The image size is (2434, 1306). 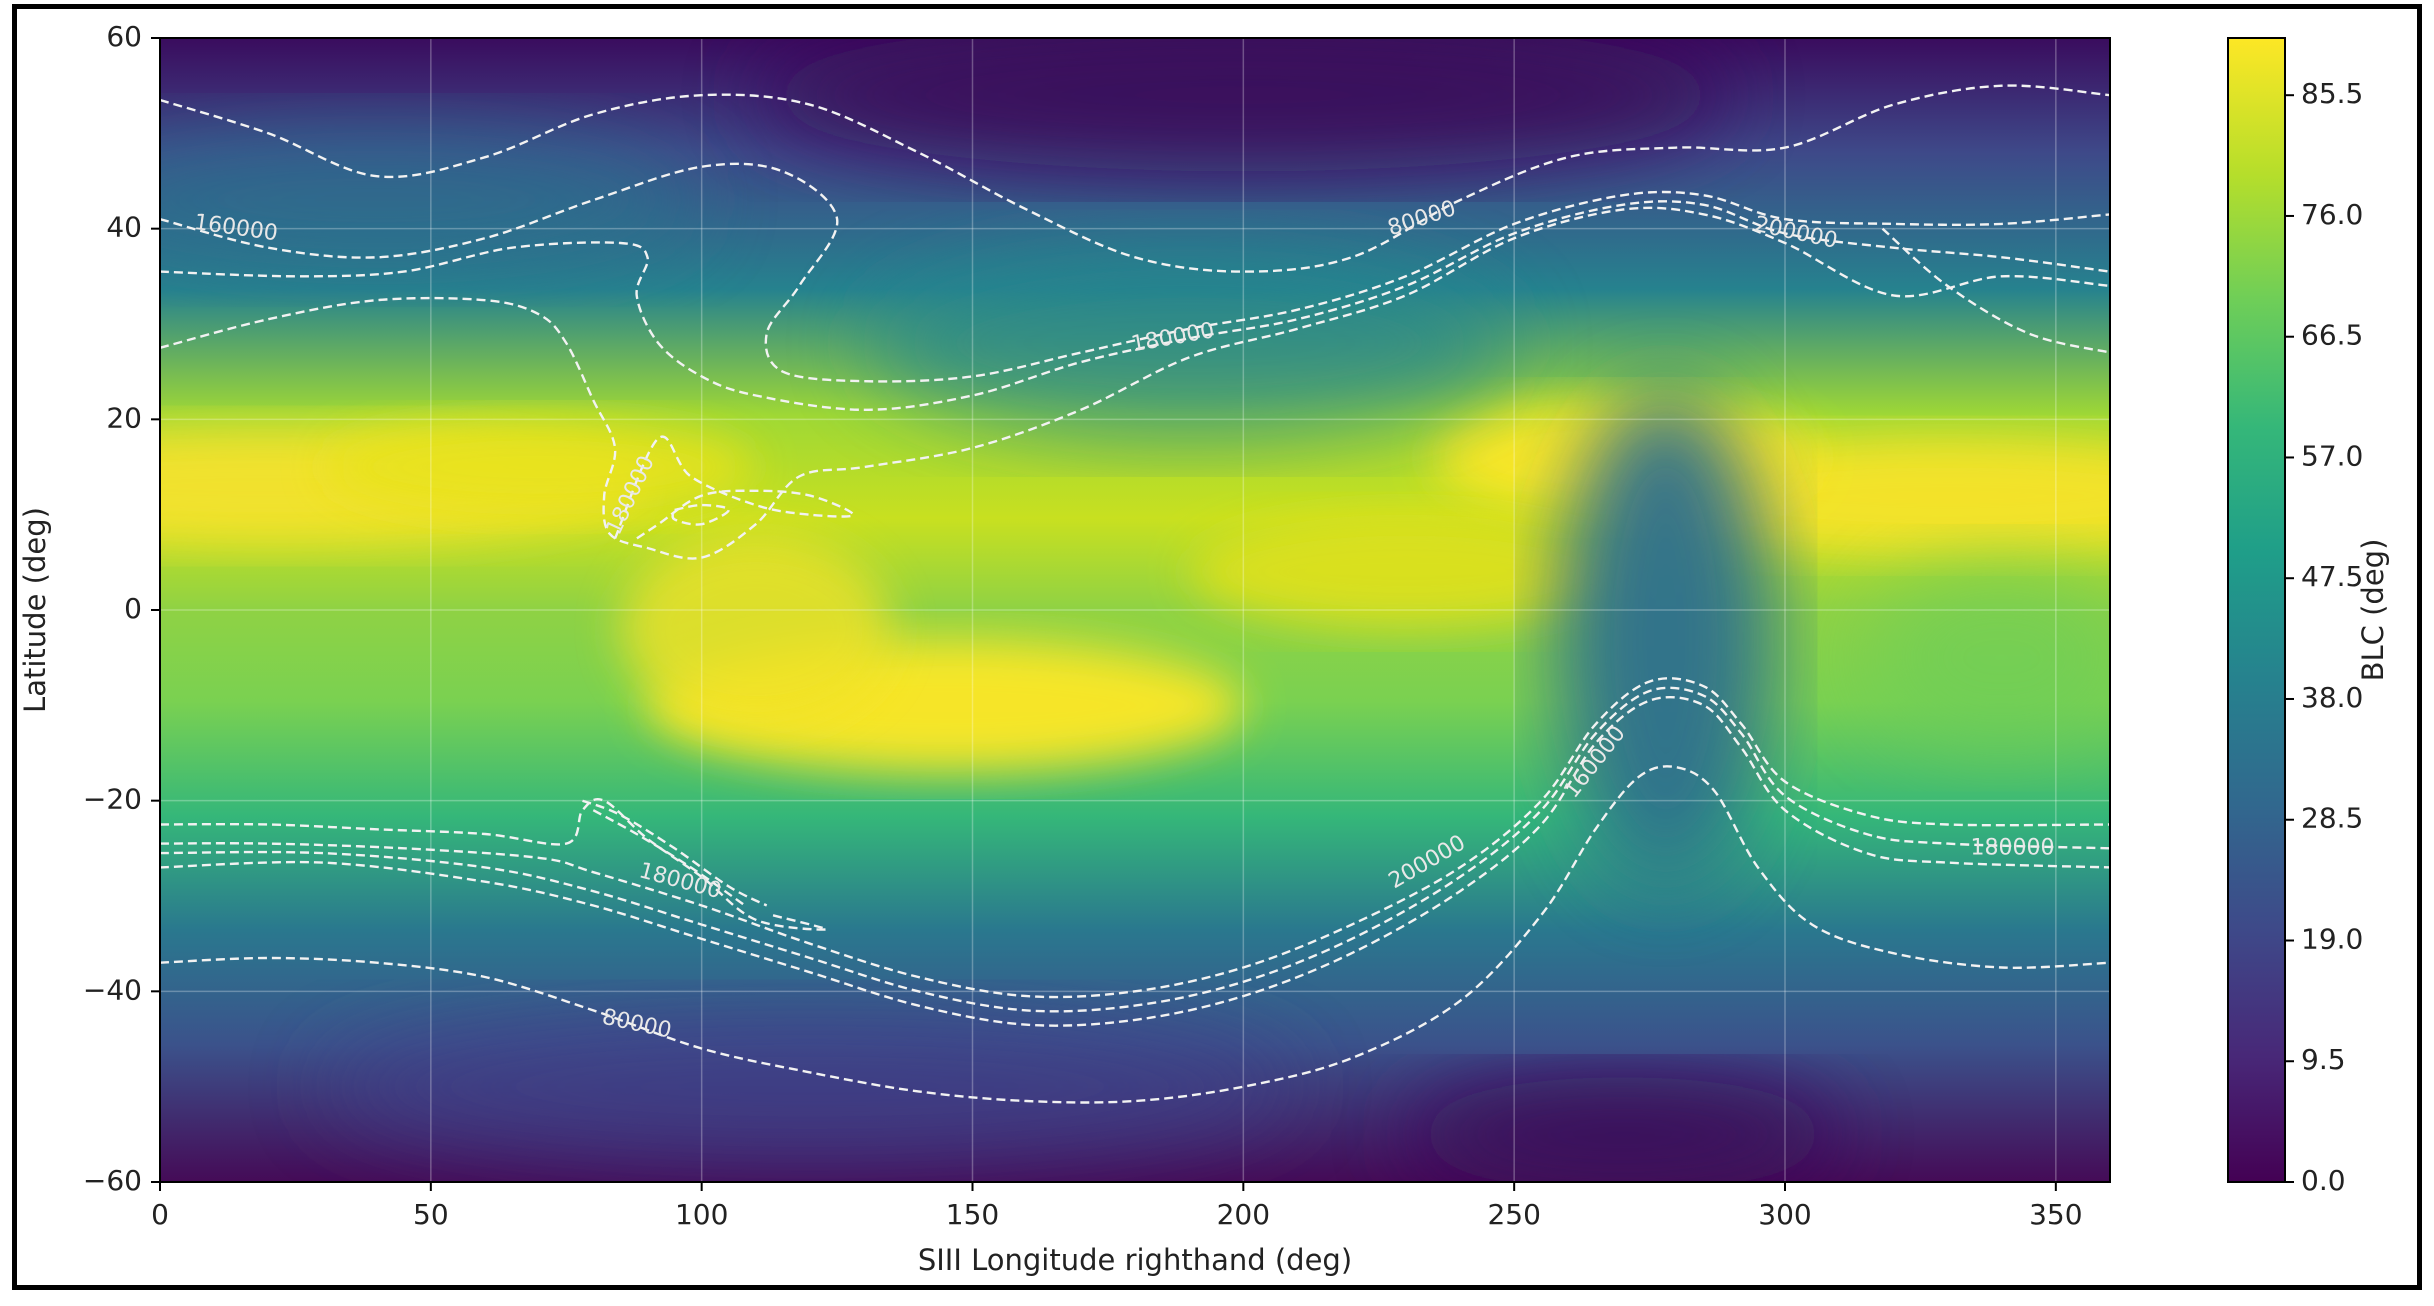 I want to click on colorbar-tick-label-5: 47.5, so click(x=2332, y=576).